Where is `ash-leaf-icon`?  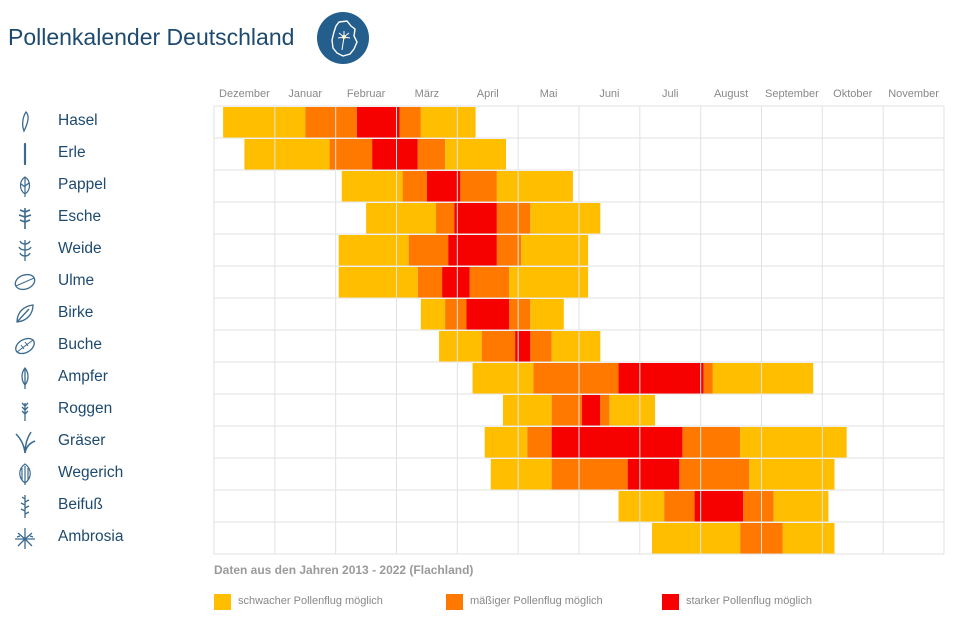 ash-leaf-icon is located at coordinates (25, 218).